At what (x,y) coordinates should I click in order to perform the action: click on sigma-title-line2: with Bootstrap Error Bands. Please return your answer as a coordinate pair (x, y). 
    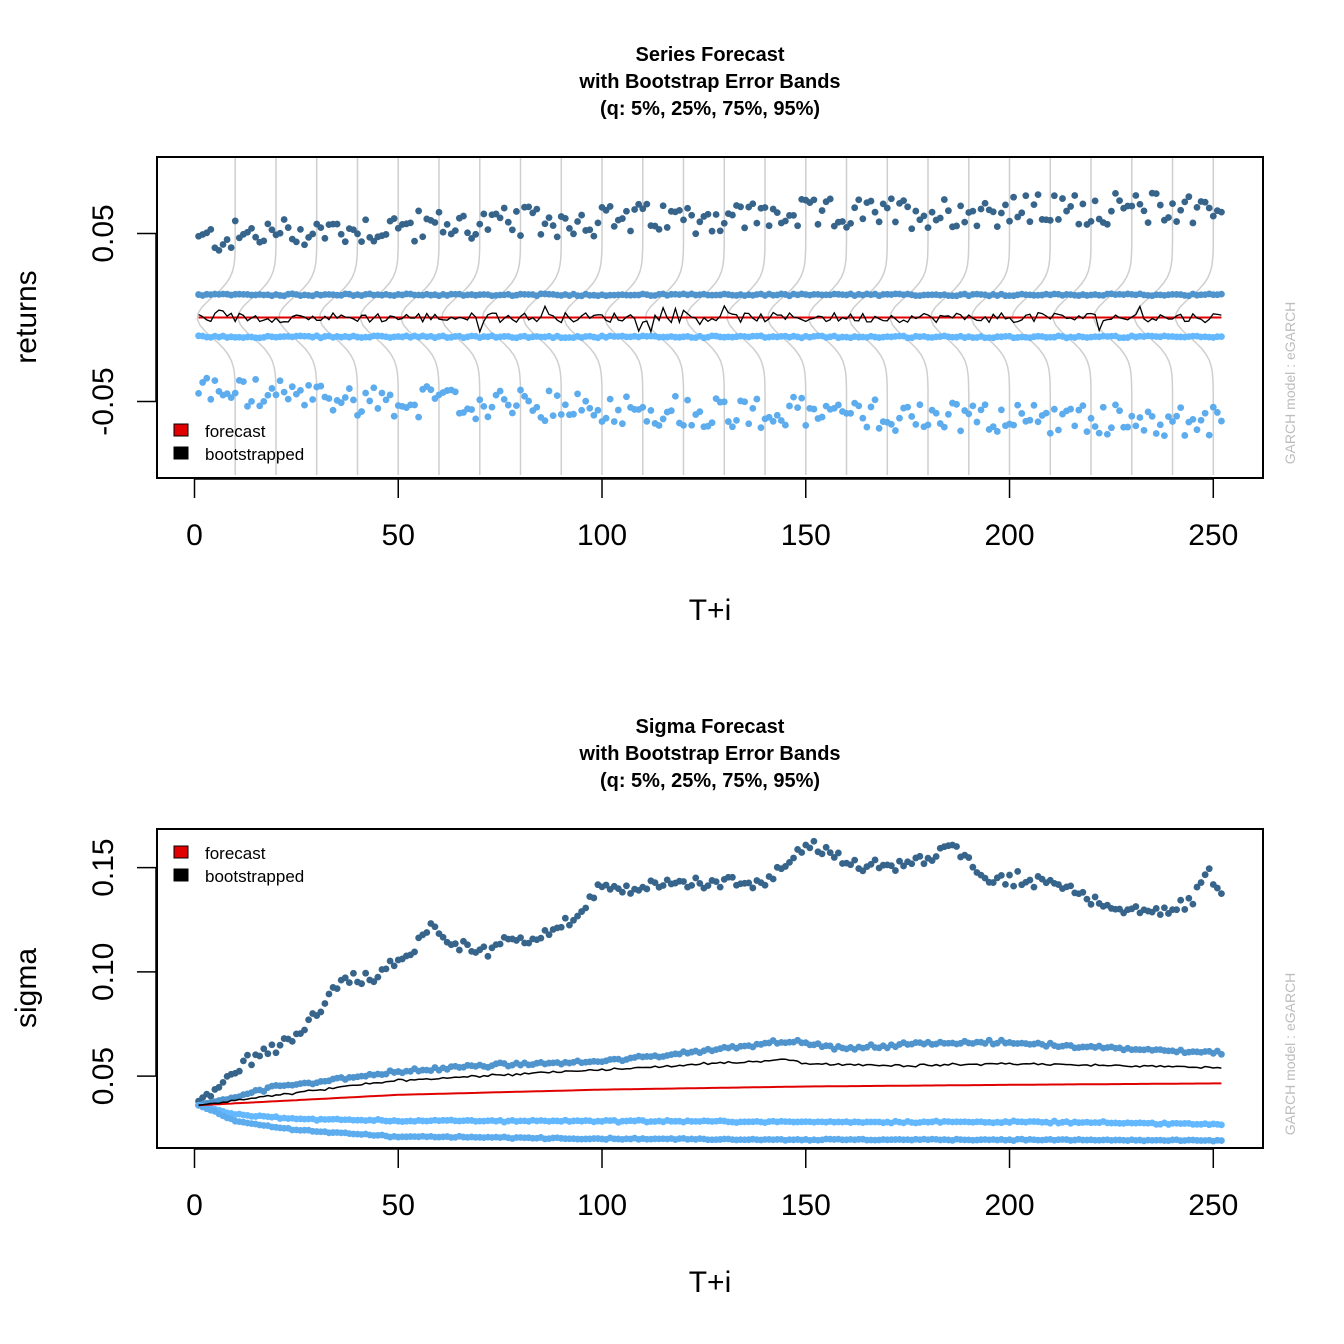
    Looking at the image, I should click on (709, 754).